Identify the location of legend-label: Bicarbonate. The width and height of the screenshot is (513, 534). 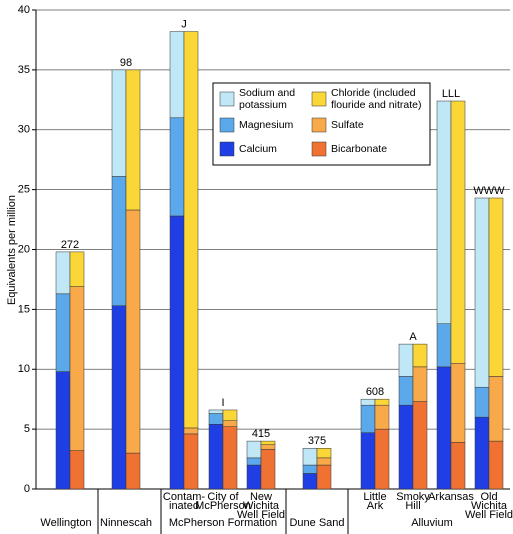
(359, 149).